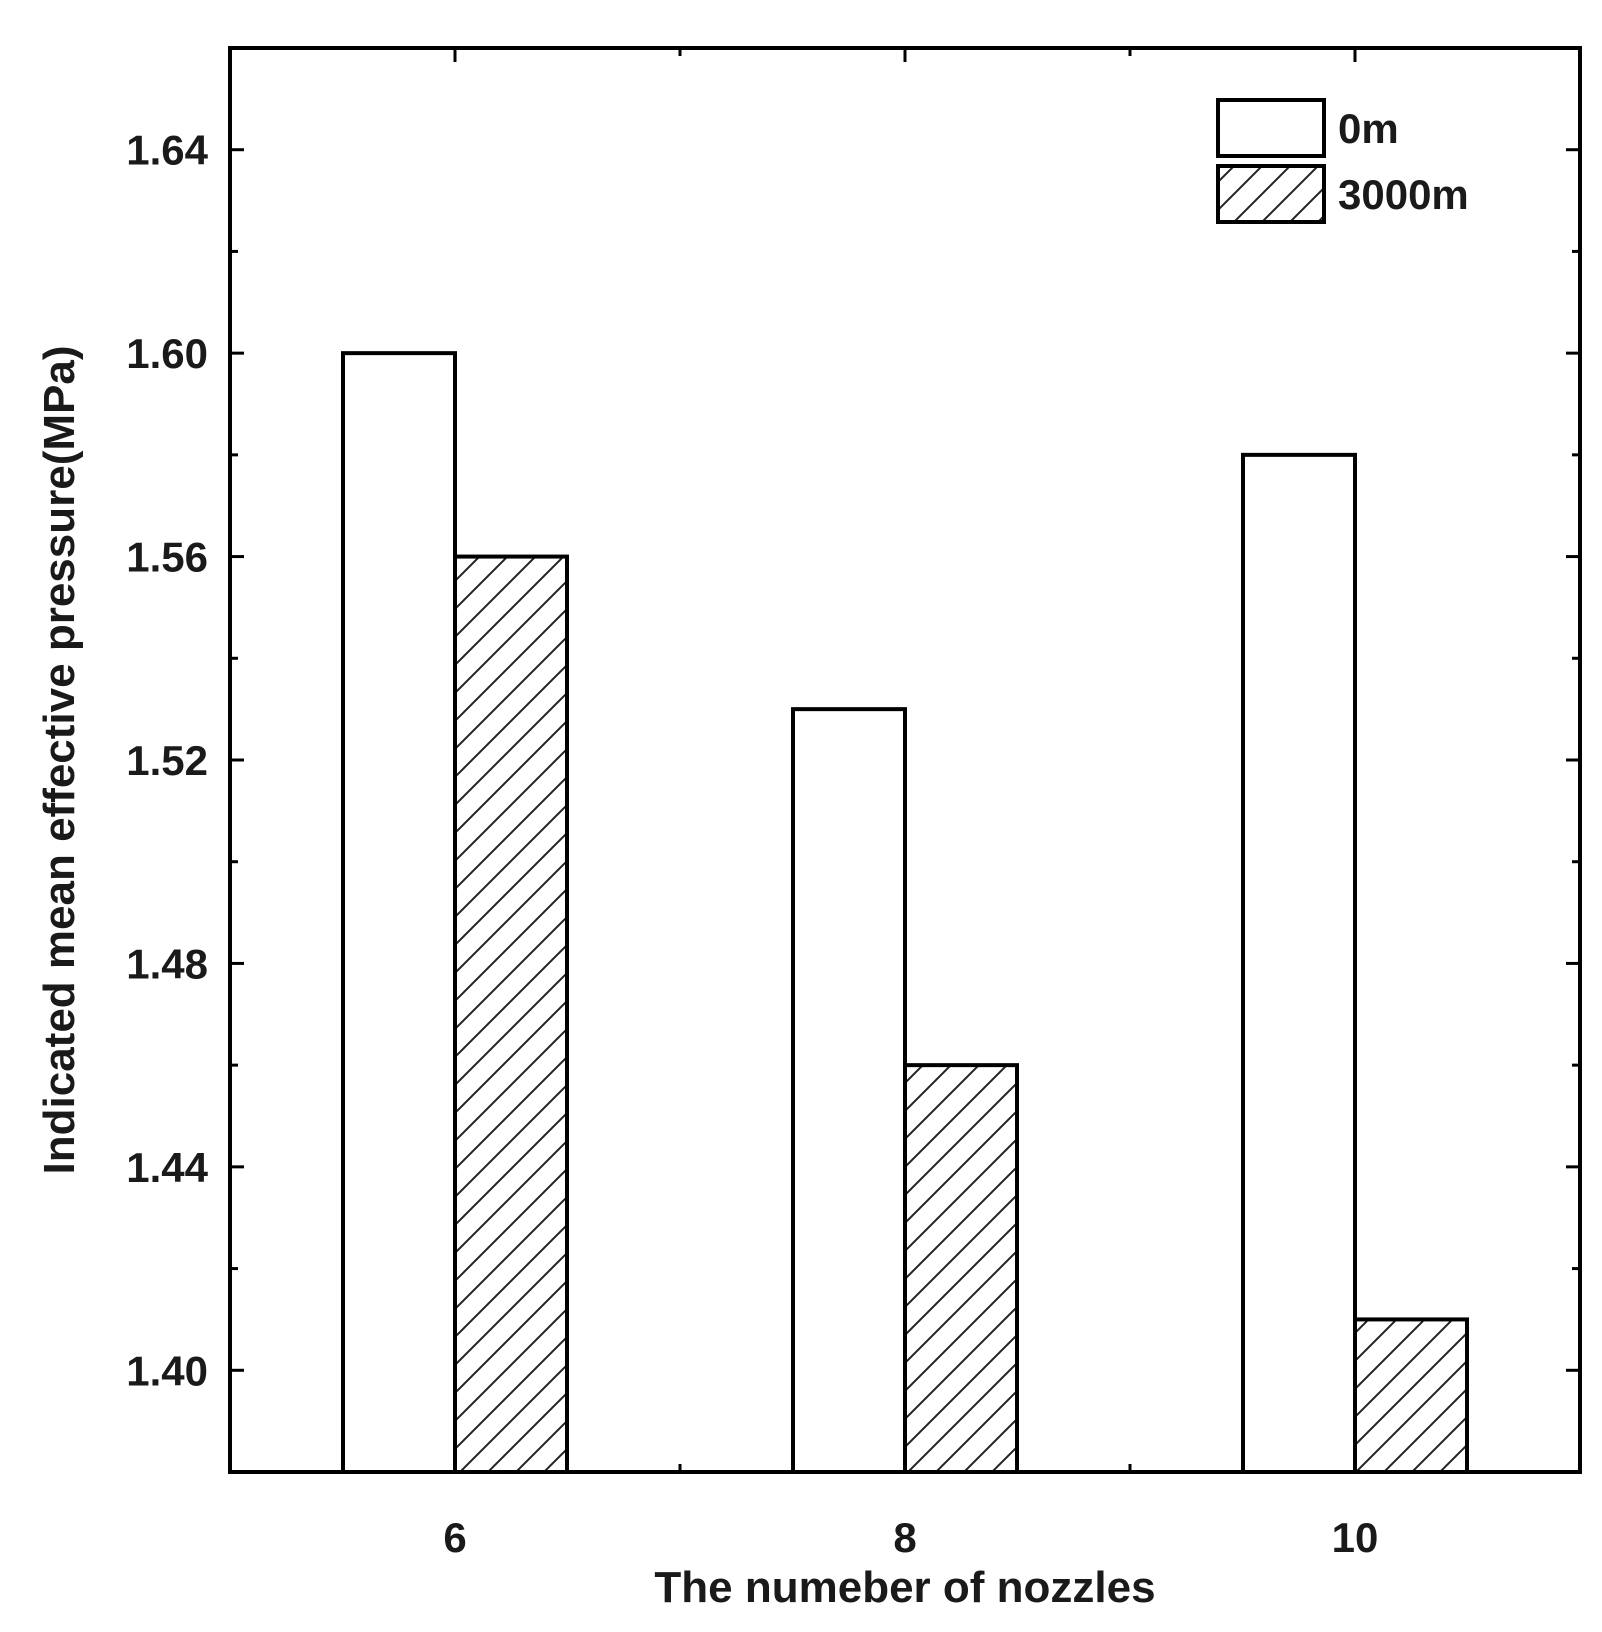 The width and height of the screenshot is (1602, 1632). Describe the element at coordinates (167, 1370) in the screenshot. I see `y-tick-label: 1.40` at that location.